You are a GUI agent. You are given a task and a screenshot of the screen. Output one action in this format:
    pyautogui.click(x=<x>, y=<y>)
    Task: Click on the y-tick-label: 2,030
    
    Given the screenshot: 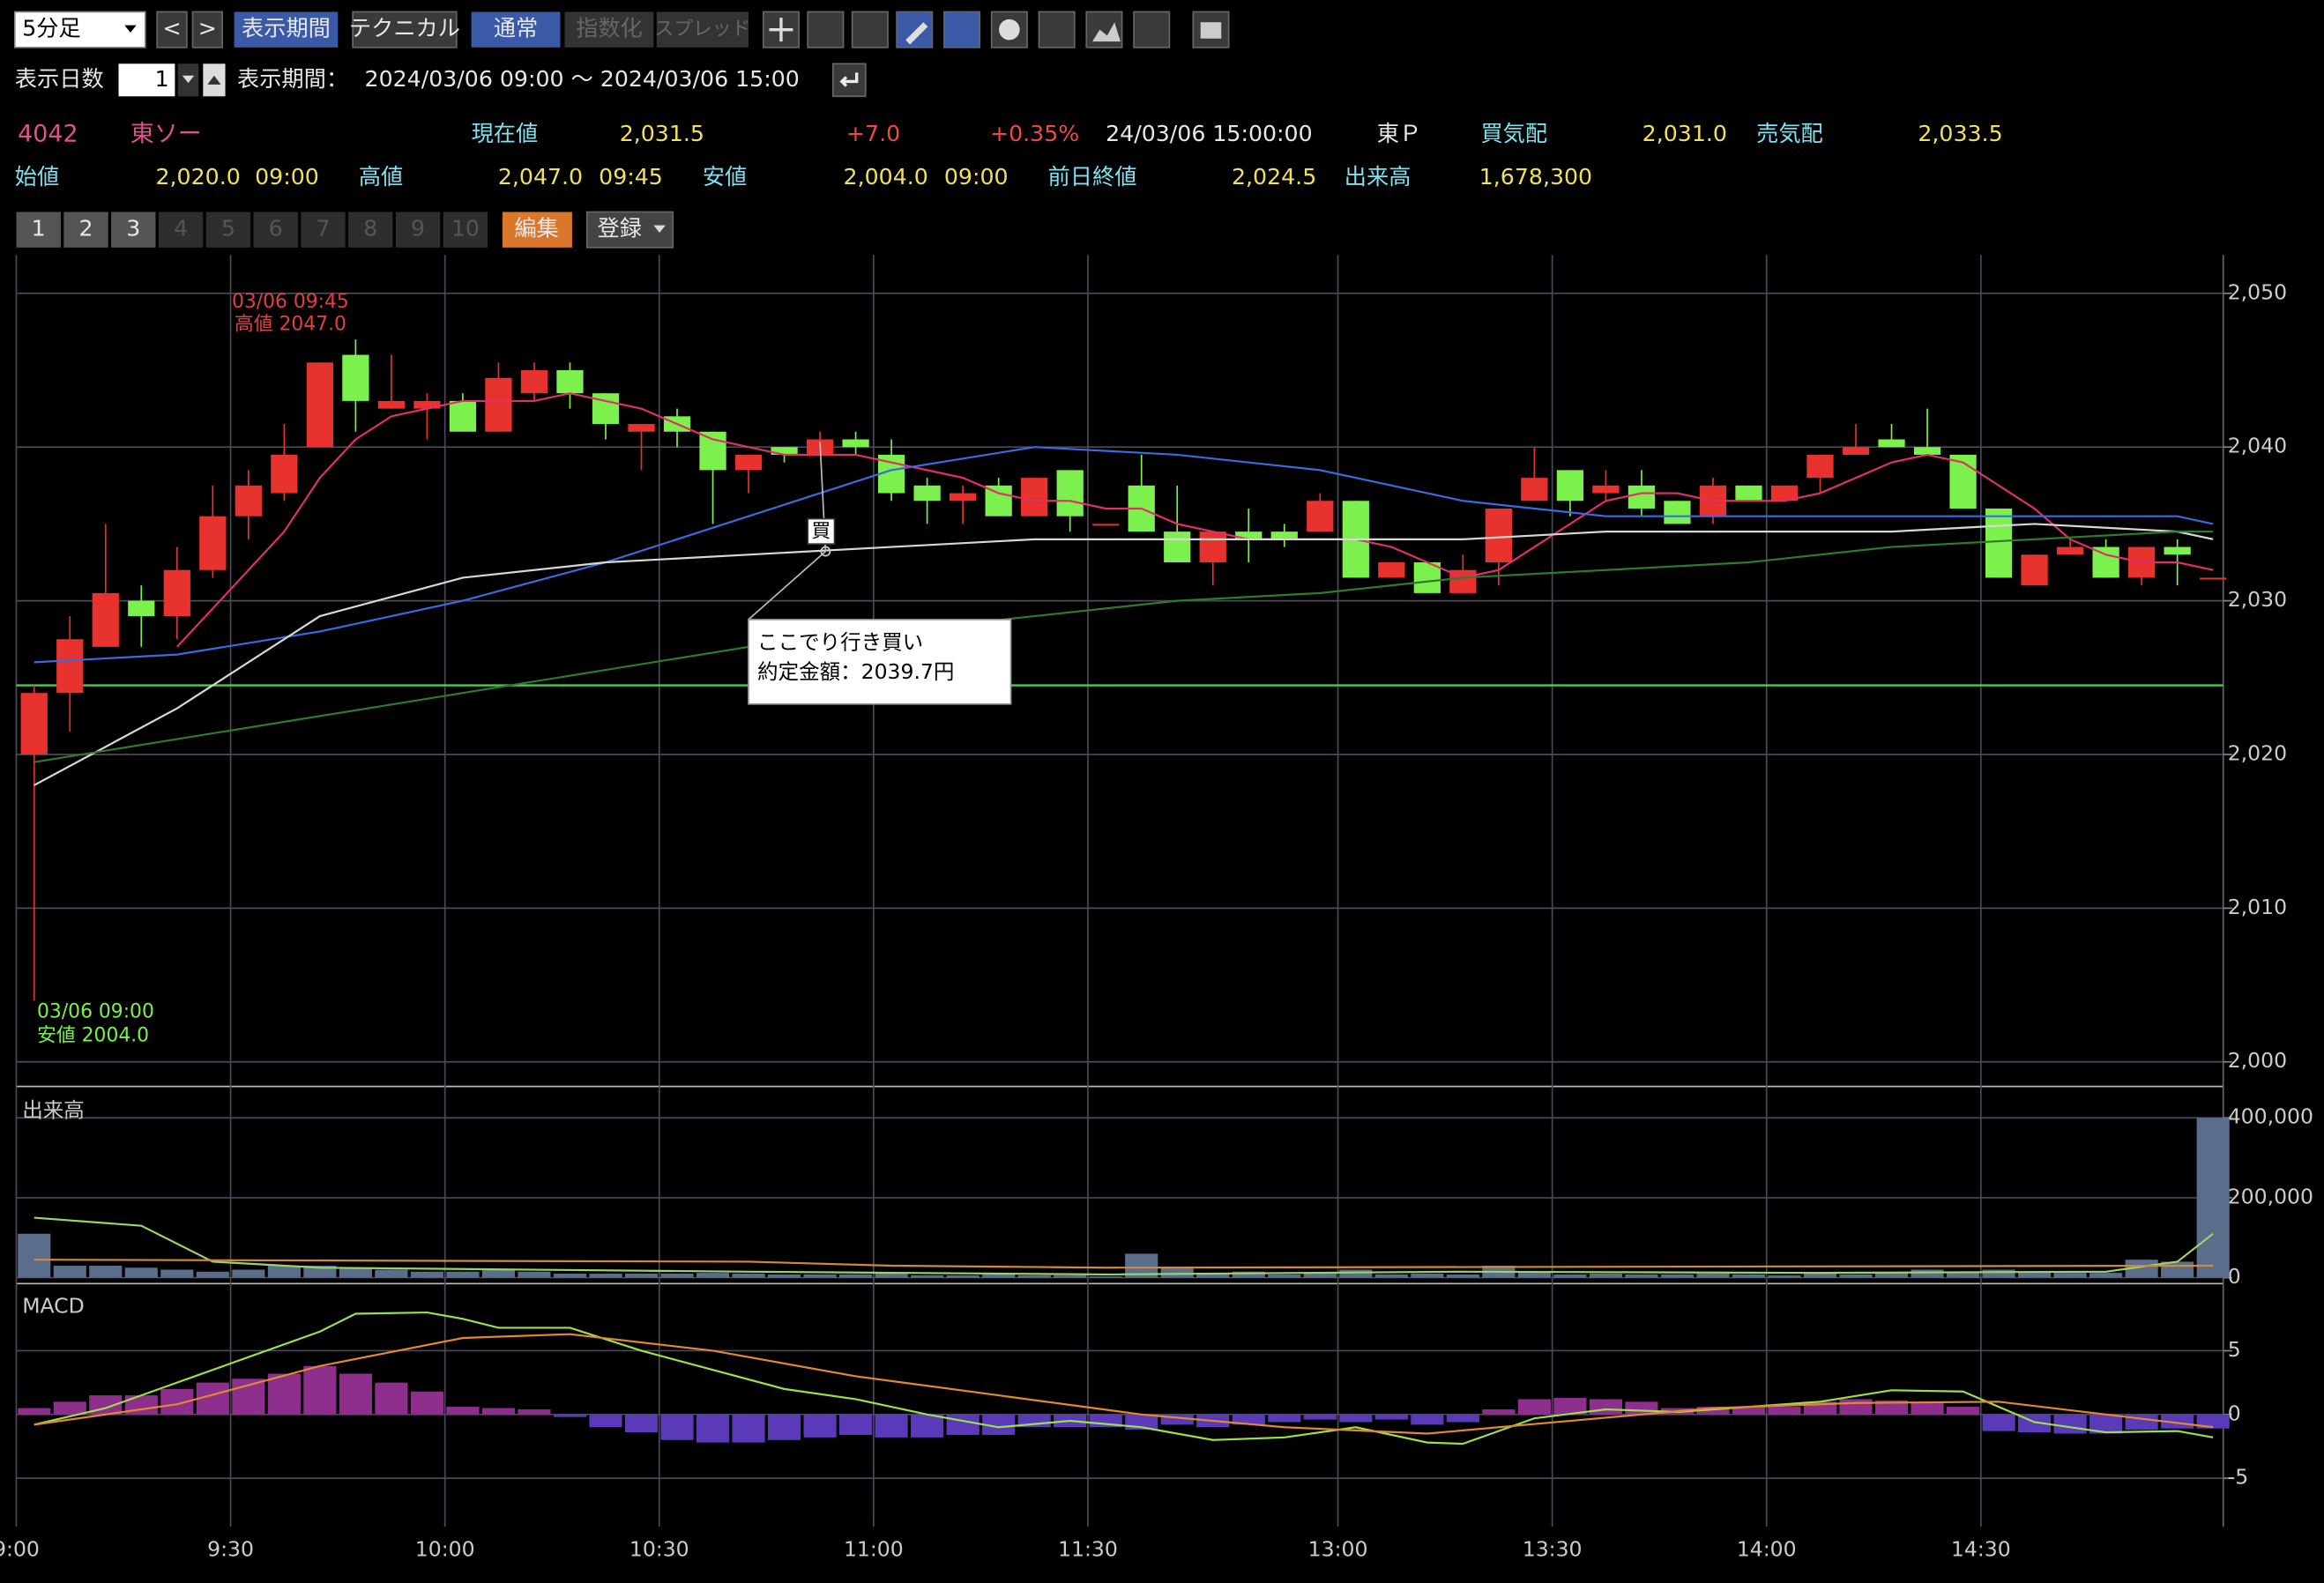 What is the action you would take?
    pyautogui.click(x=2257, y=599)
    